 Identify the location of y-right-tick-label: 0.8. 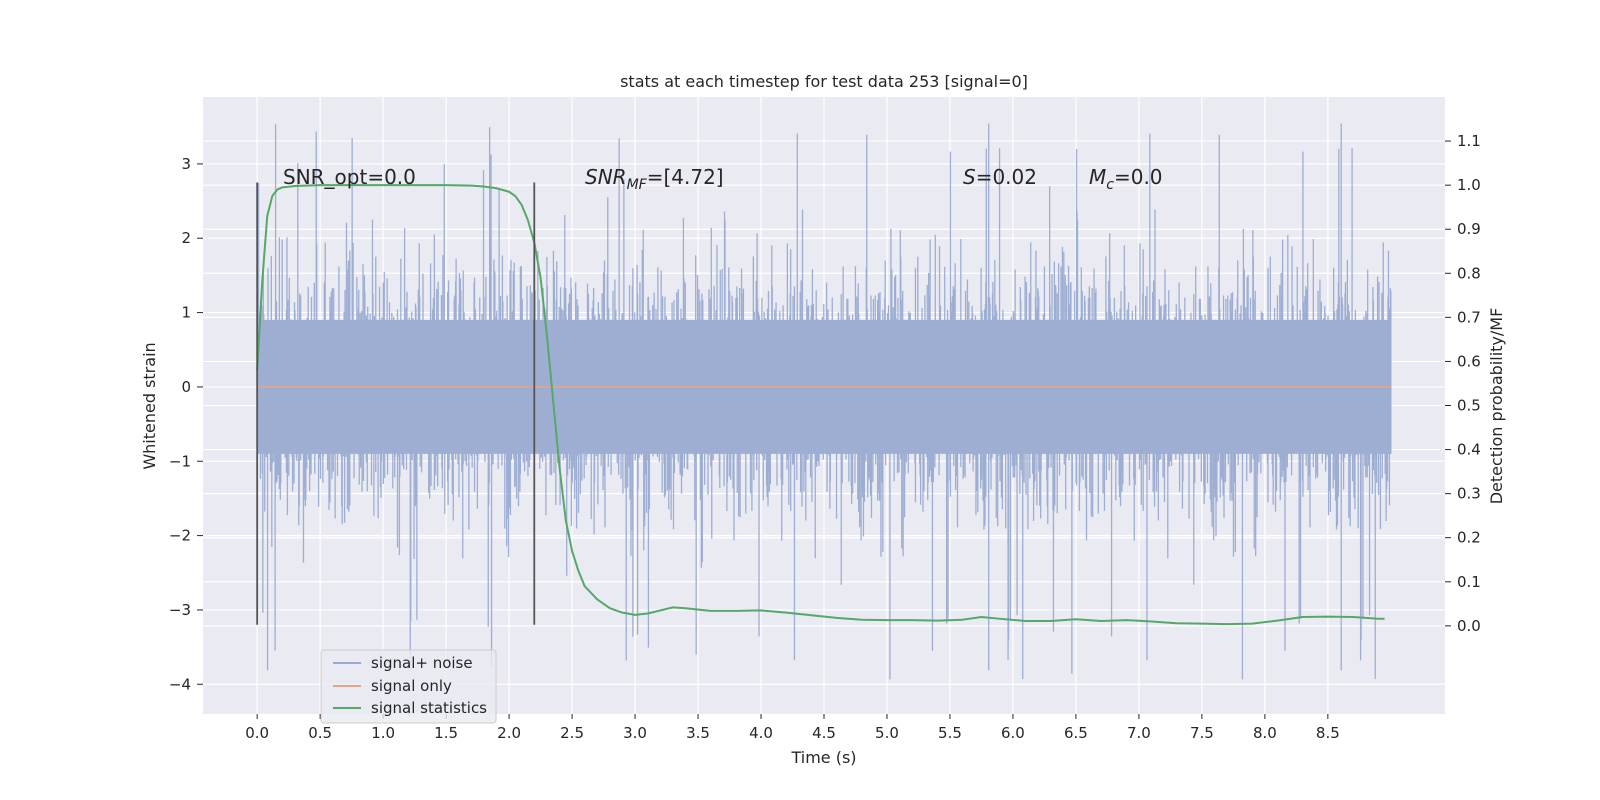
(1469, 273).